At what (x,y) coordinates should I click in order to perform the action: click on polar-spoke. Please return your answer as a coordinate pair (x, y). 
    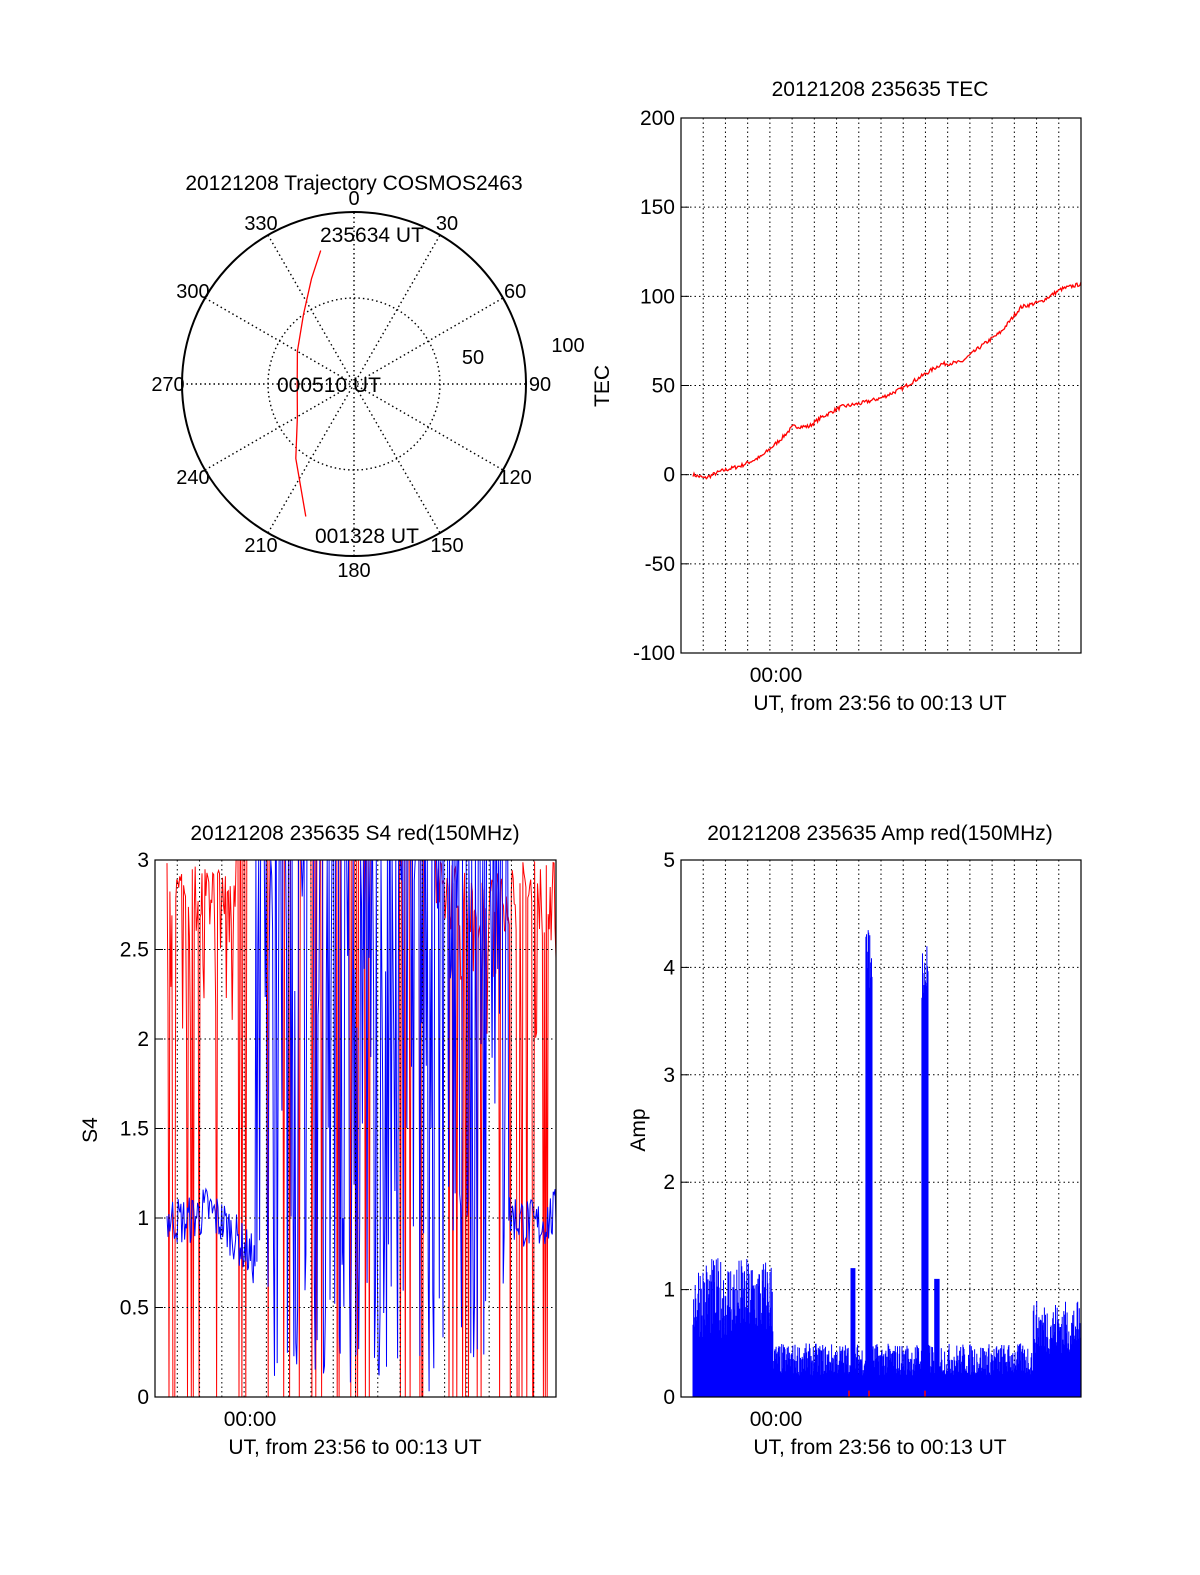
    Looking at the image, I should click on (354, 384).